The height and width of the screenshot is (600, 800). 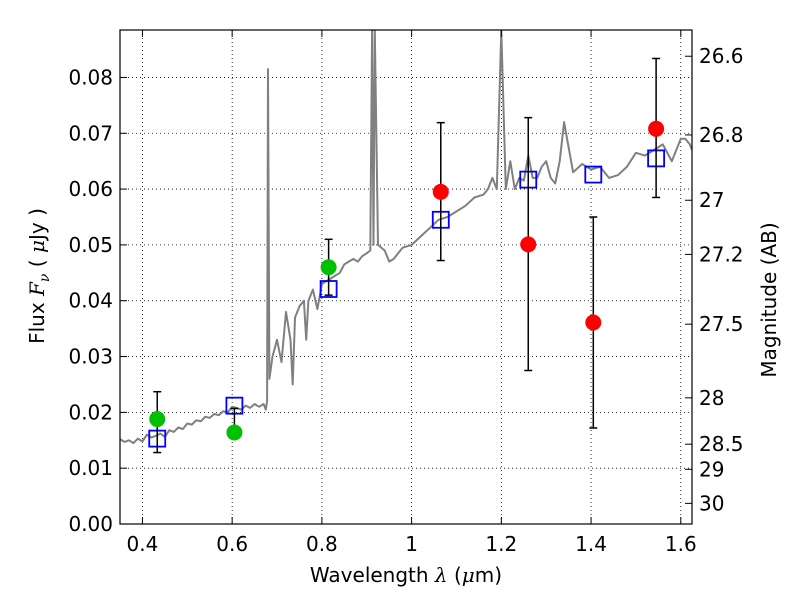 What do you see at coordinates (232, 544) in the screenshot?
I see `x-tick-label: 0.6` at bounding box center [232, 544].